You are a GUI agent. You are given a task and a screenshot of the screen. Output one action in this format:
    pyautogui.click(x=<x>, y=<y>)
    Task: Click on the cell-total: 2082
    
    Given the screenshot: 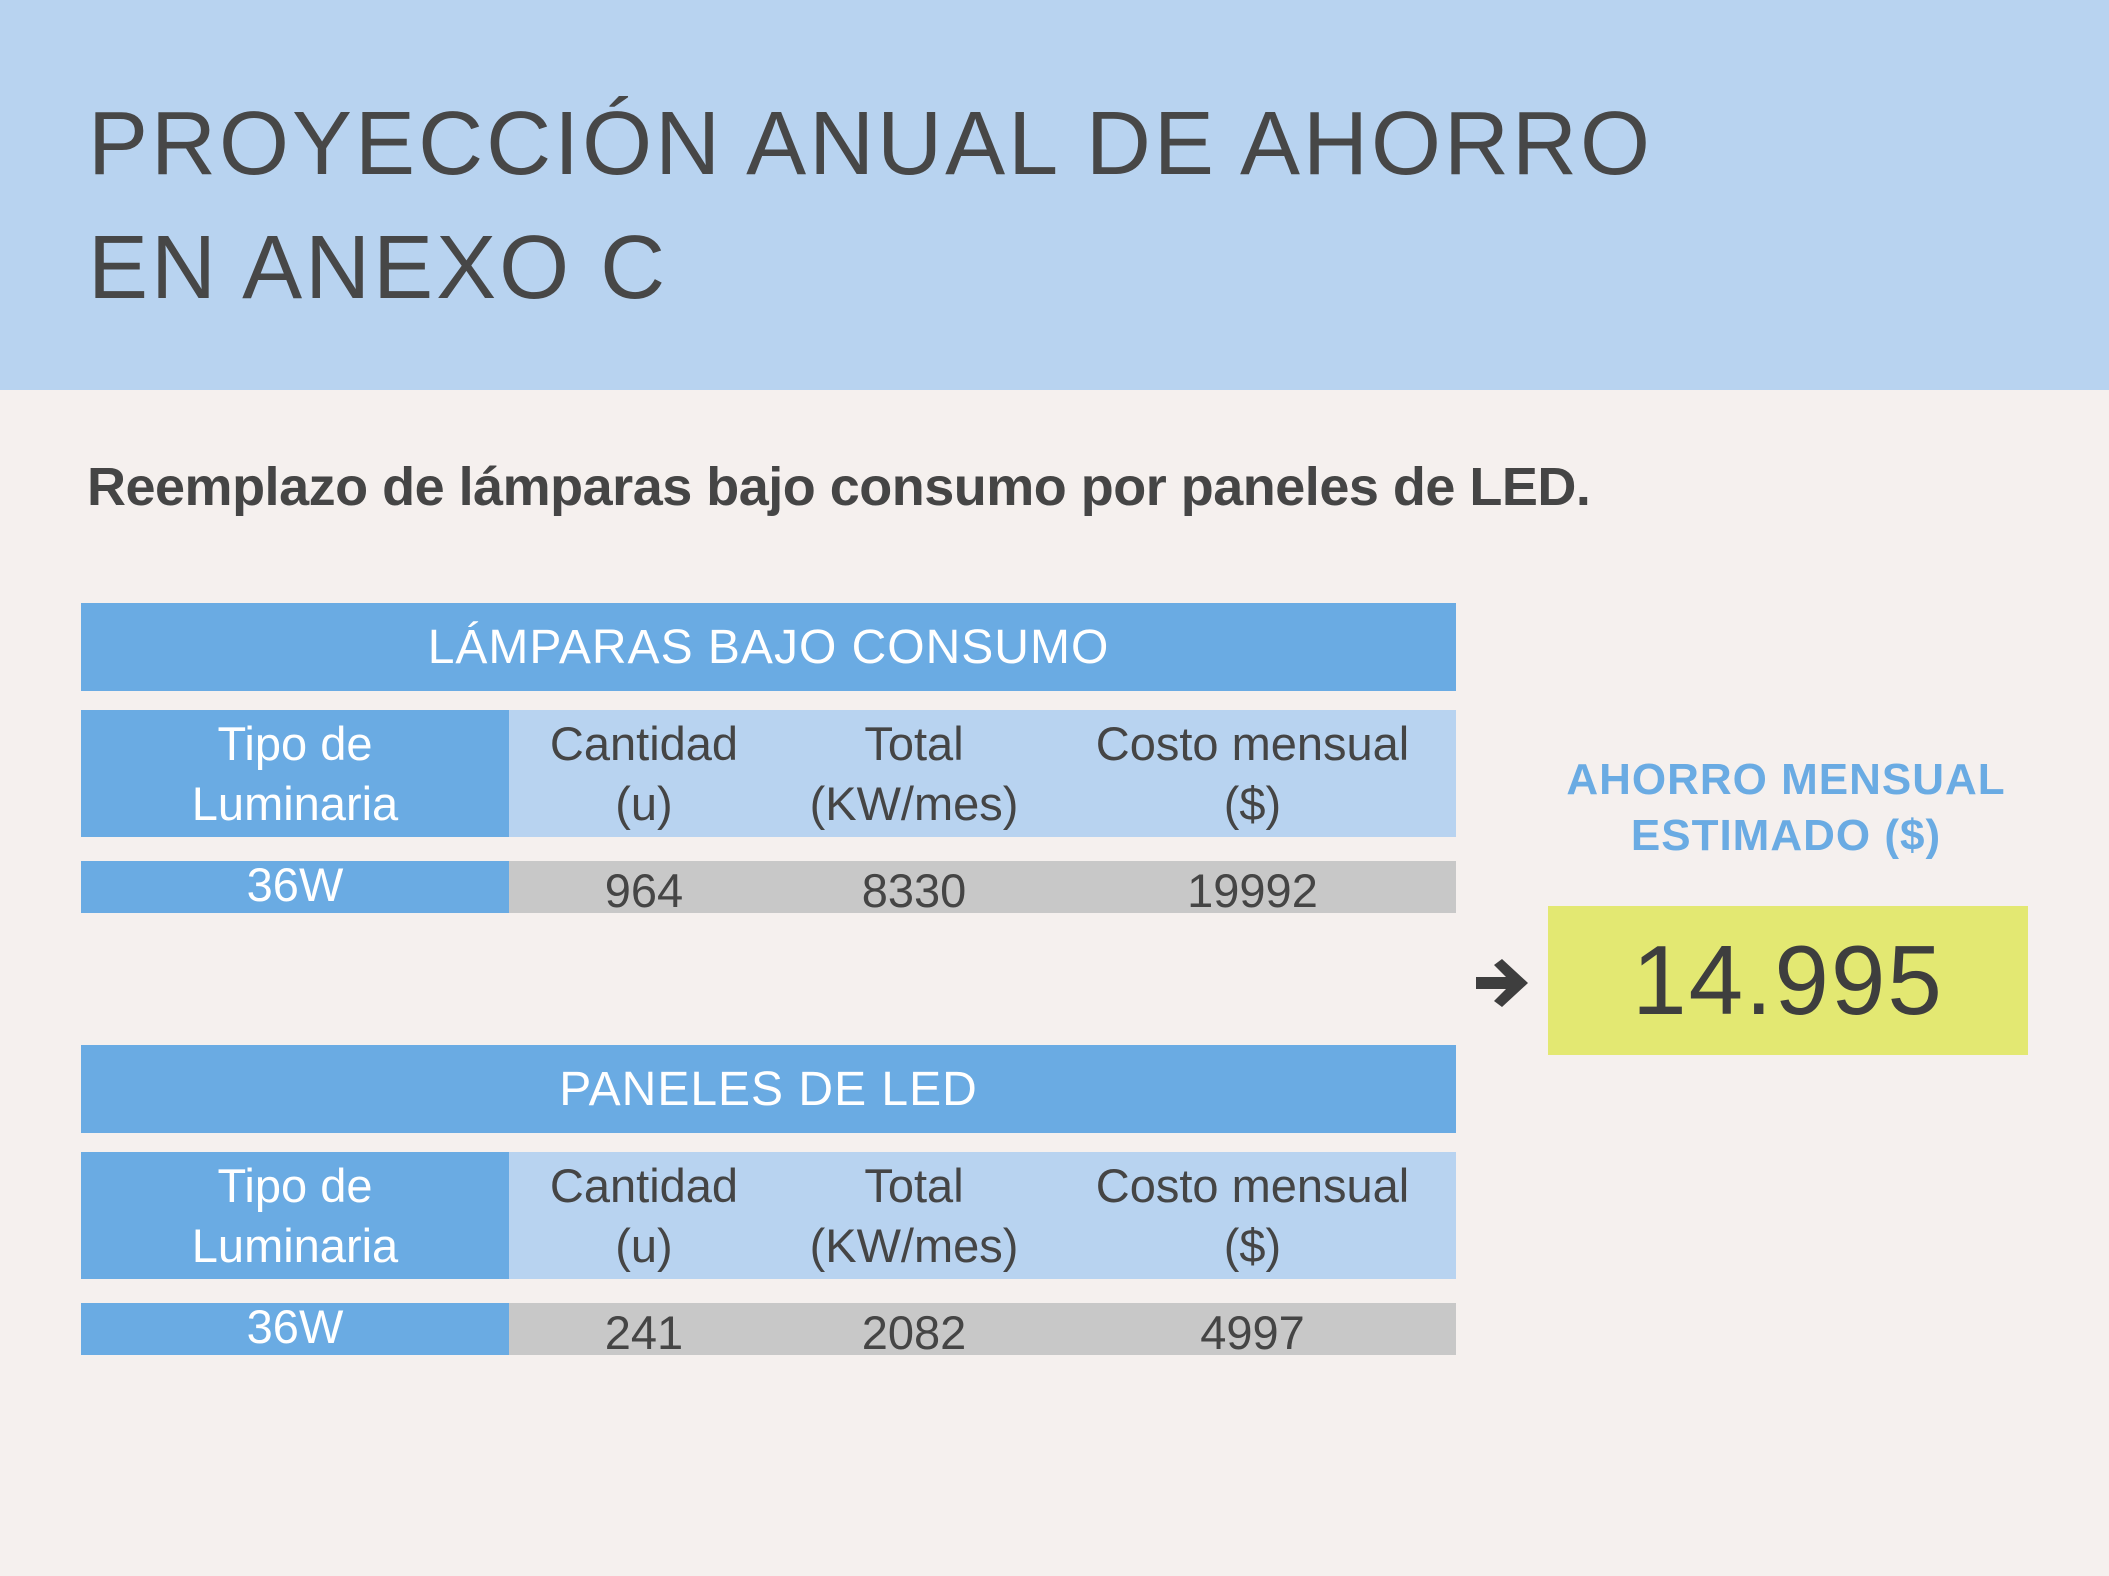 What is the action you would take?
    pyautogui.click(x=914, y=1332)
    